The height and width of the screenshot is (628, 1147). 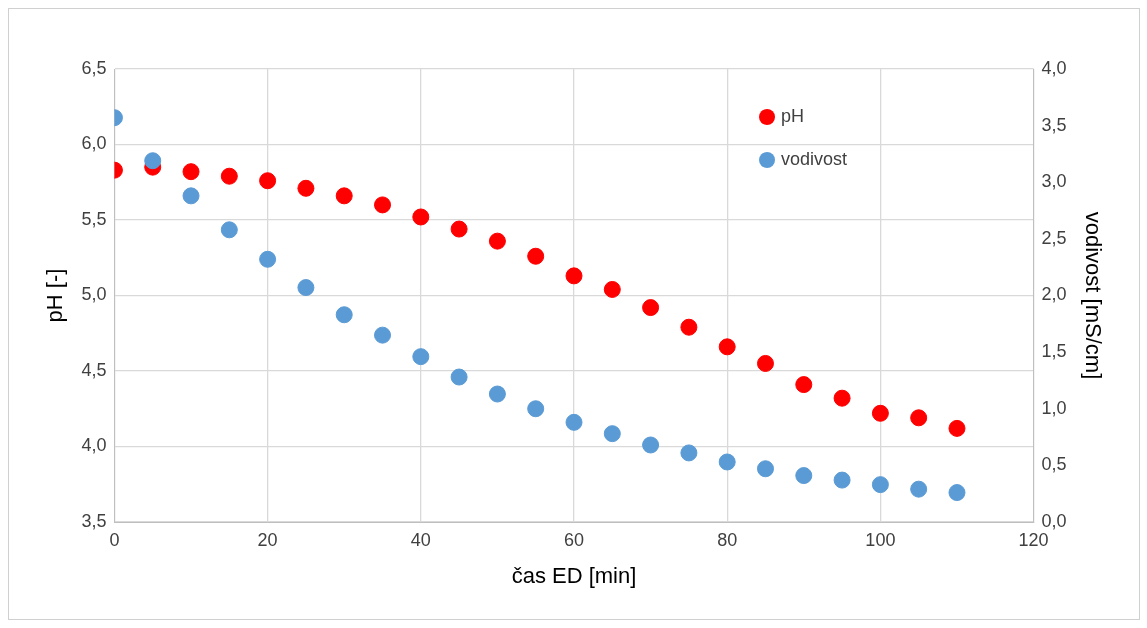 What do you see at coordinates (267, 539) in the screenshot?
I see `x-tick-label: 20` at bounding box center [267, 539].